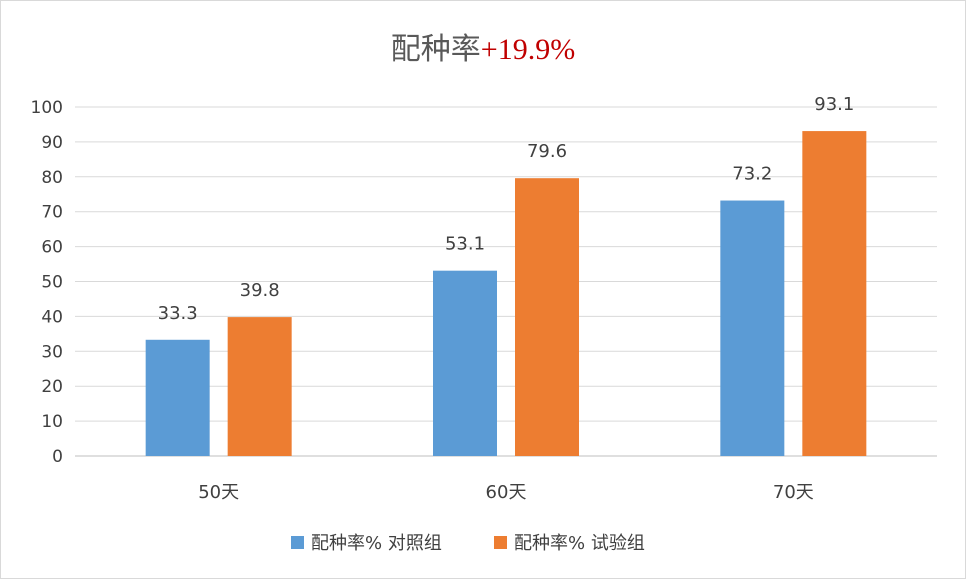  Describe the element at coordinates (376, 543) in the screenshot. I see `legend-label: 配种率% 对照组` at that location.